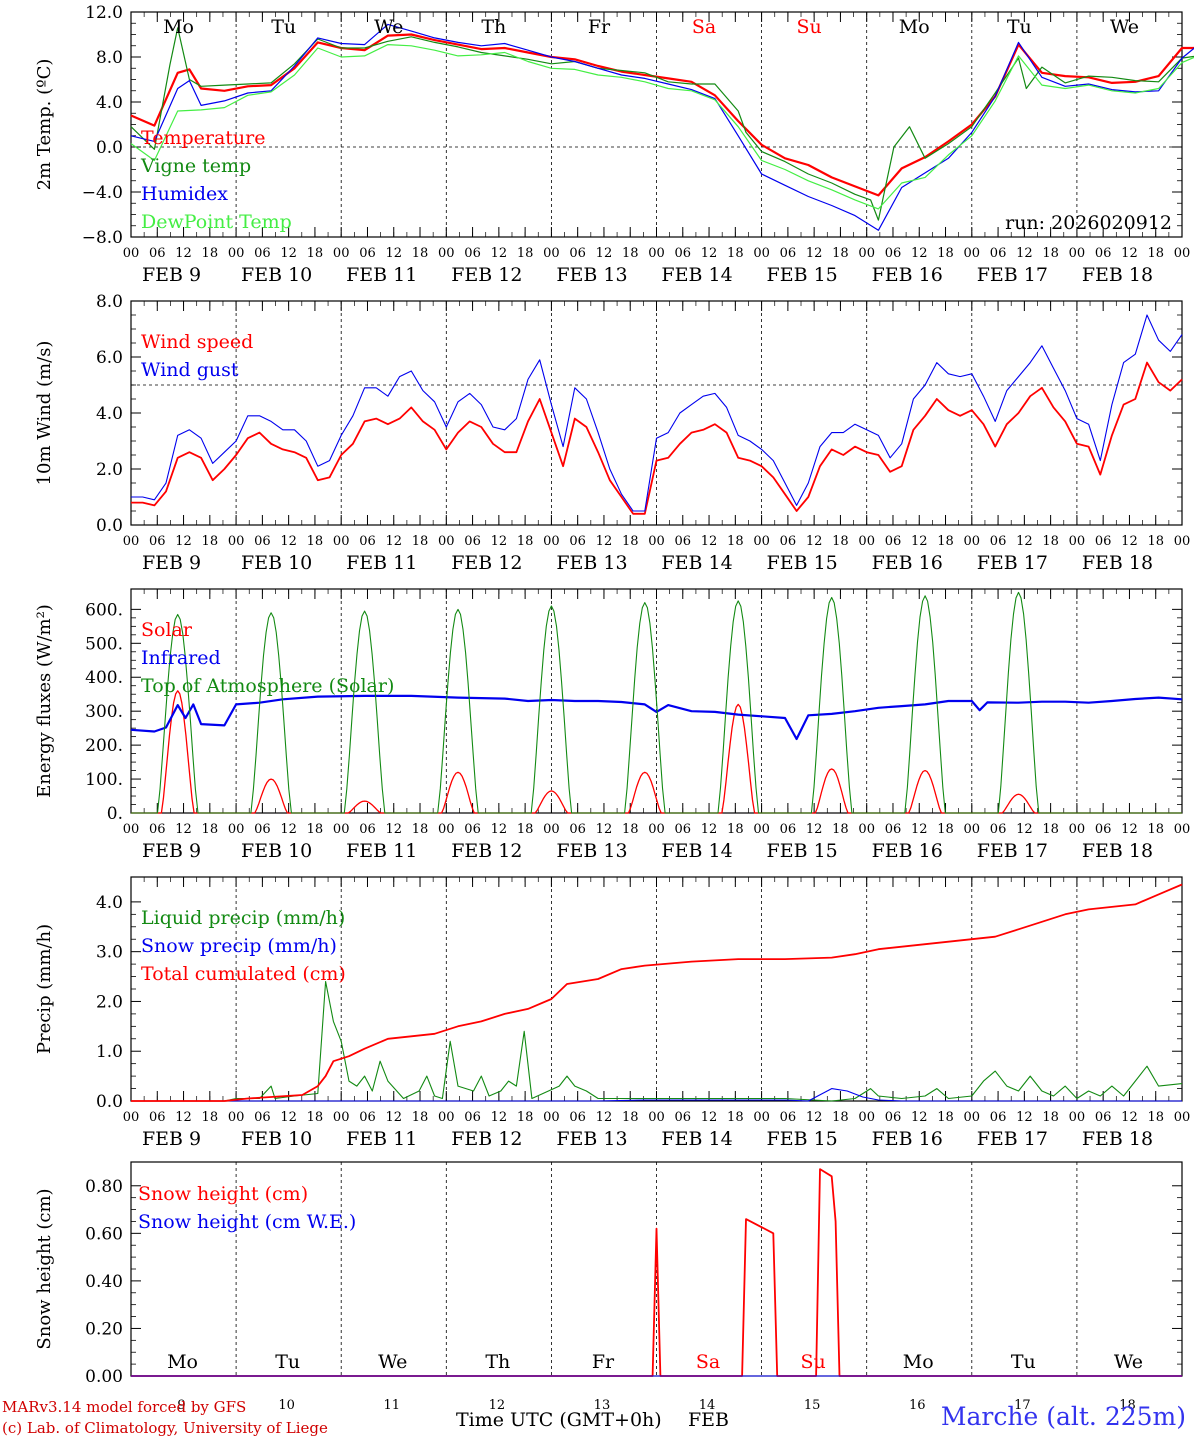  I want to click on y-tick-label: 4.0, so click(109, 903).